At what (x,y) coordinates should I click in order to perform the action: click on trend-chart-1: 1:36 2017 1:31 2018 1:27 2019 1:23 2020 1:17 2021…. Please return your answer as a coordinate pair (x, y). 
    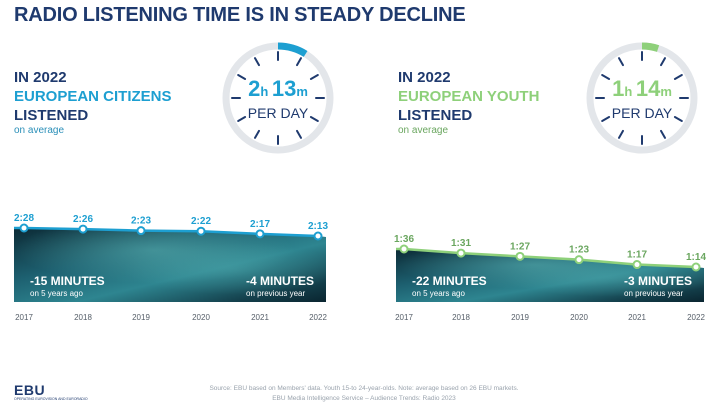
    Looking at the image, I should click on (550, 278).